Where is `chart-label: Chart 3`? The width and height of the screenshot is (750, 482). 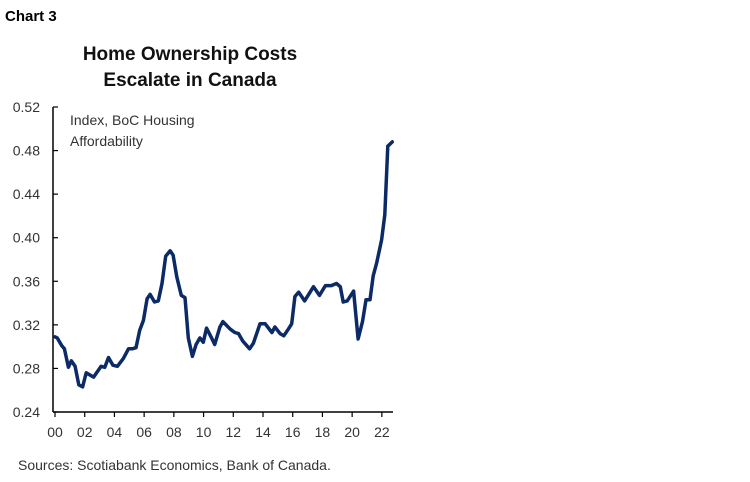 chart-label: Chart 3 is located at coordinates (31, 16).